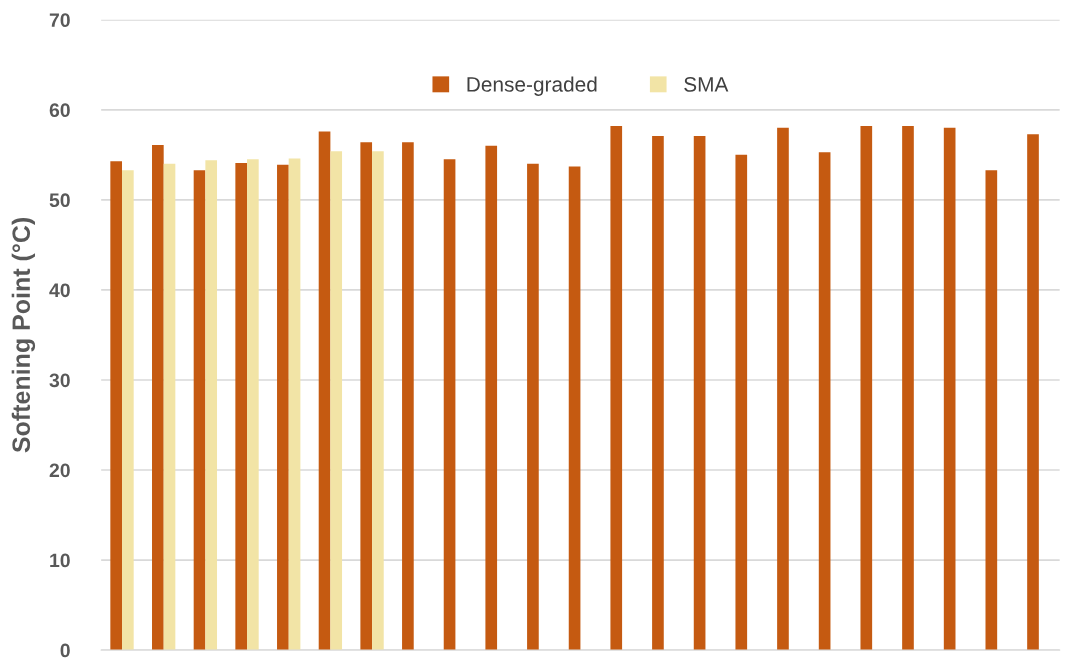  What do you see at coordinates (23, 335) in the screenshot?
I see `y-axis-title: Softening Point (°C)` at bounding box center [23, 335].